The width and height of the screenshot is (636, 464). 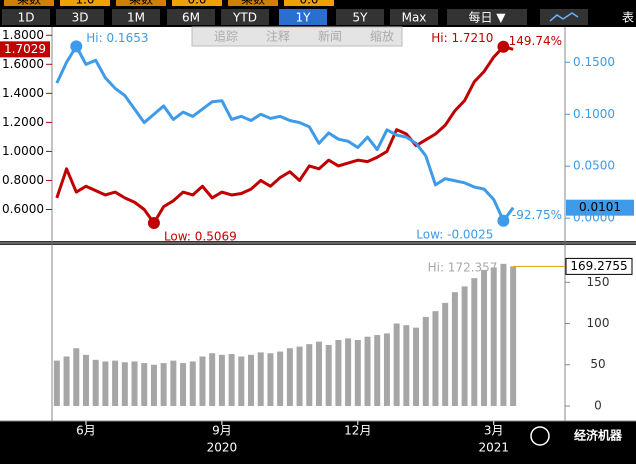 I want to click on range-label: 6M, so click(x=191, y=18).